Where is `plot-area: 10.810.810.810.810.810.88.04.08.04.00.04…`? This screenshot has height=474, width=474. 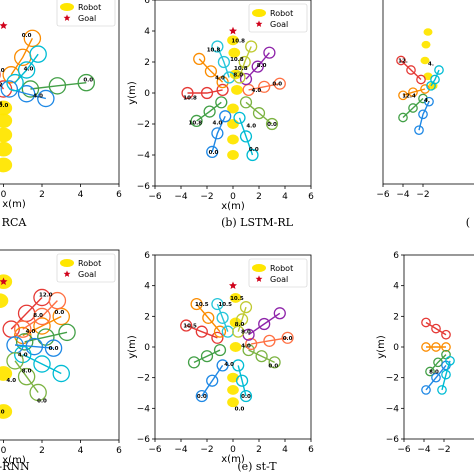 plot-area: 10.810.810.810.810.810.88.04.08.04.00.04… is located at coordinates (233, 94).